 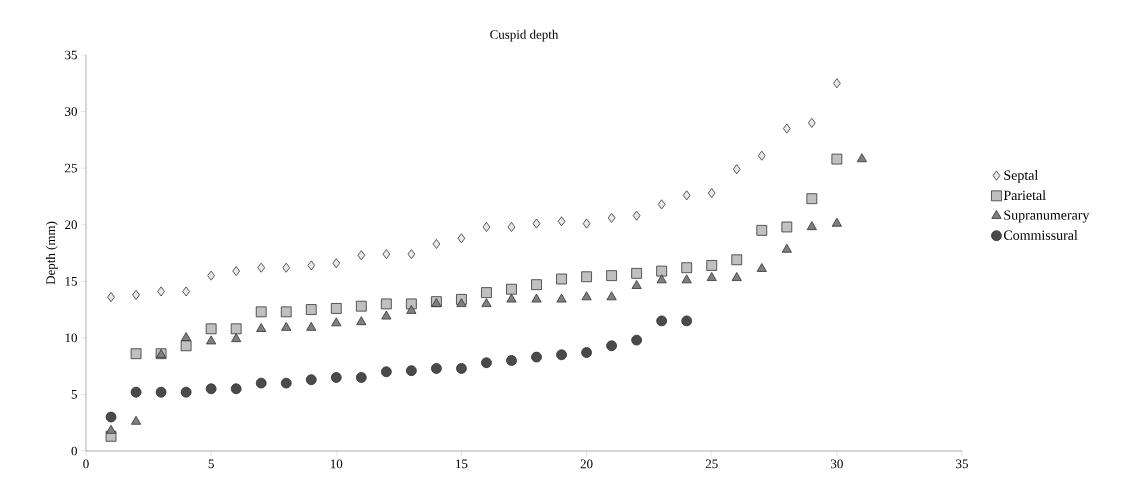 What do you see at coordinates (837, 464) in the screenshot?
I see `x-tick-label: 30` at bounding box center [837, 464].